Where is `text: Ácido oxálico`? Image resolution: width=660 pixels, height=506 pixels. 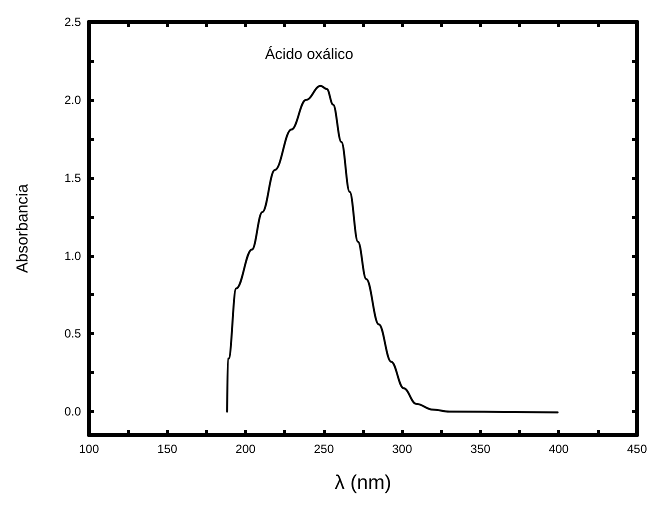 text: Ácido oxálico is located at coordinates (309, 54).